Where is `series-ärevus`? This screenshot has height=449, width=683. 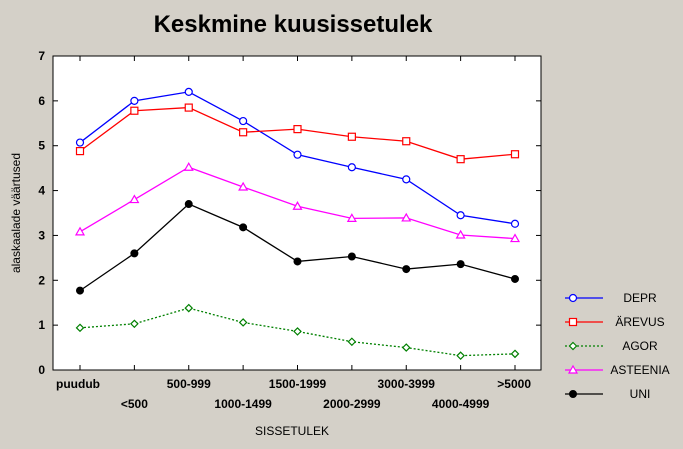
series-ärevus is located at coordinates (297, 133).